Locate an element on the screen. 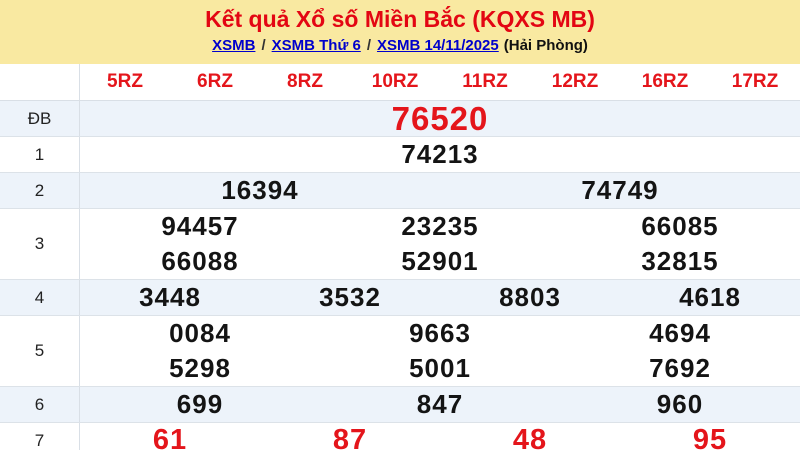 This screenshot has height=450, width=800. prize-value: 699 is located at coordinates (200, 404).